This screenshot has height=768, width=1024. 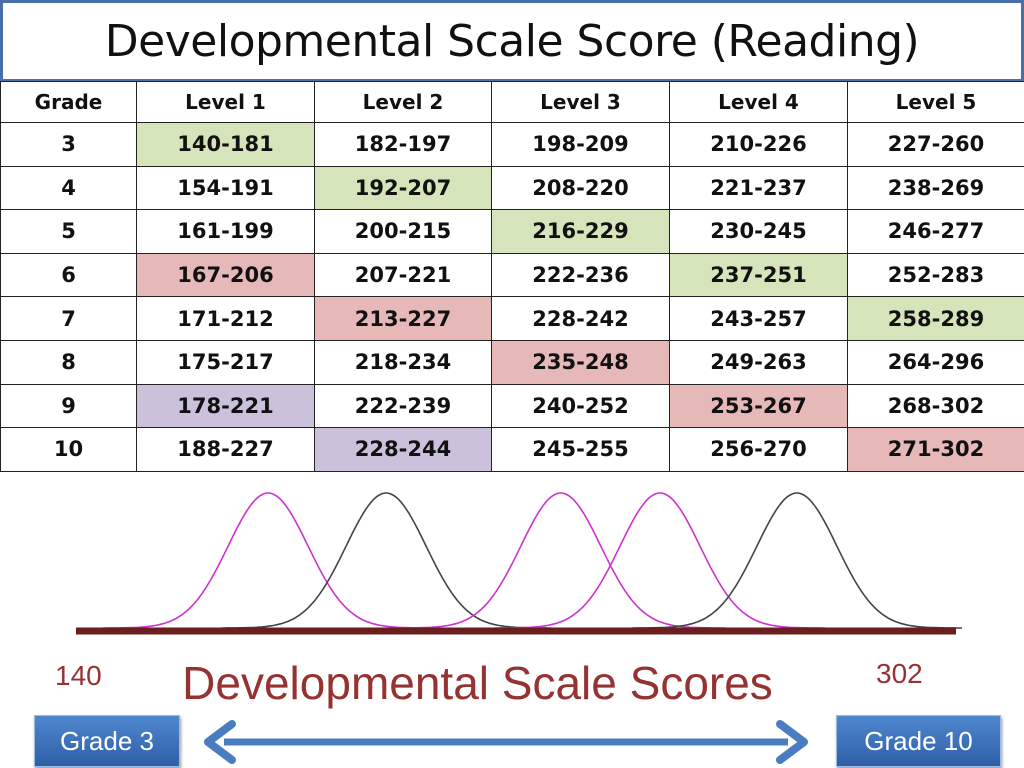 What do you see at coordinates (935, 231) in the screenshot?
I see `score-range-cell: 246-277` at bounding box center [935, 231].